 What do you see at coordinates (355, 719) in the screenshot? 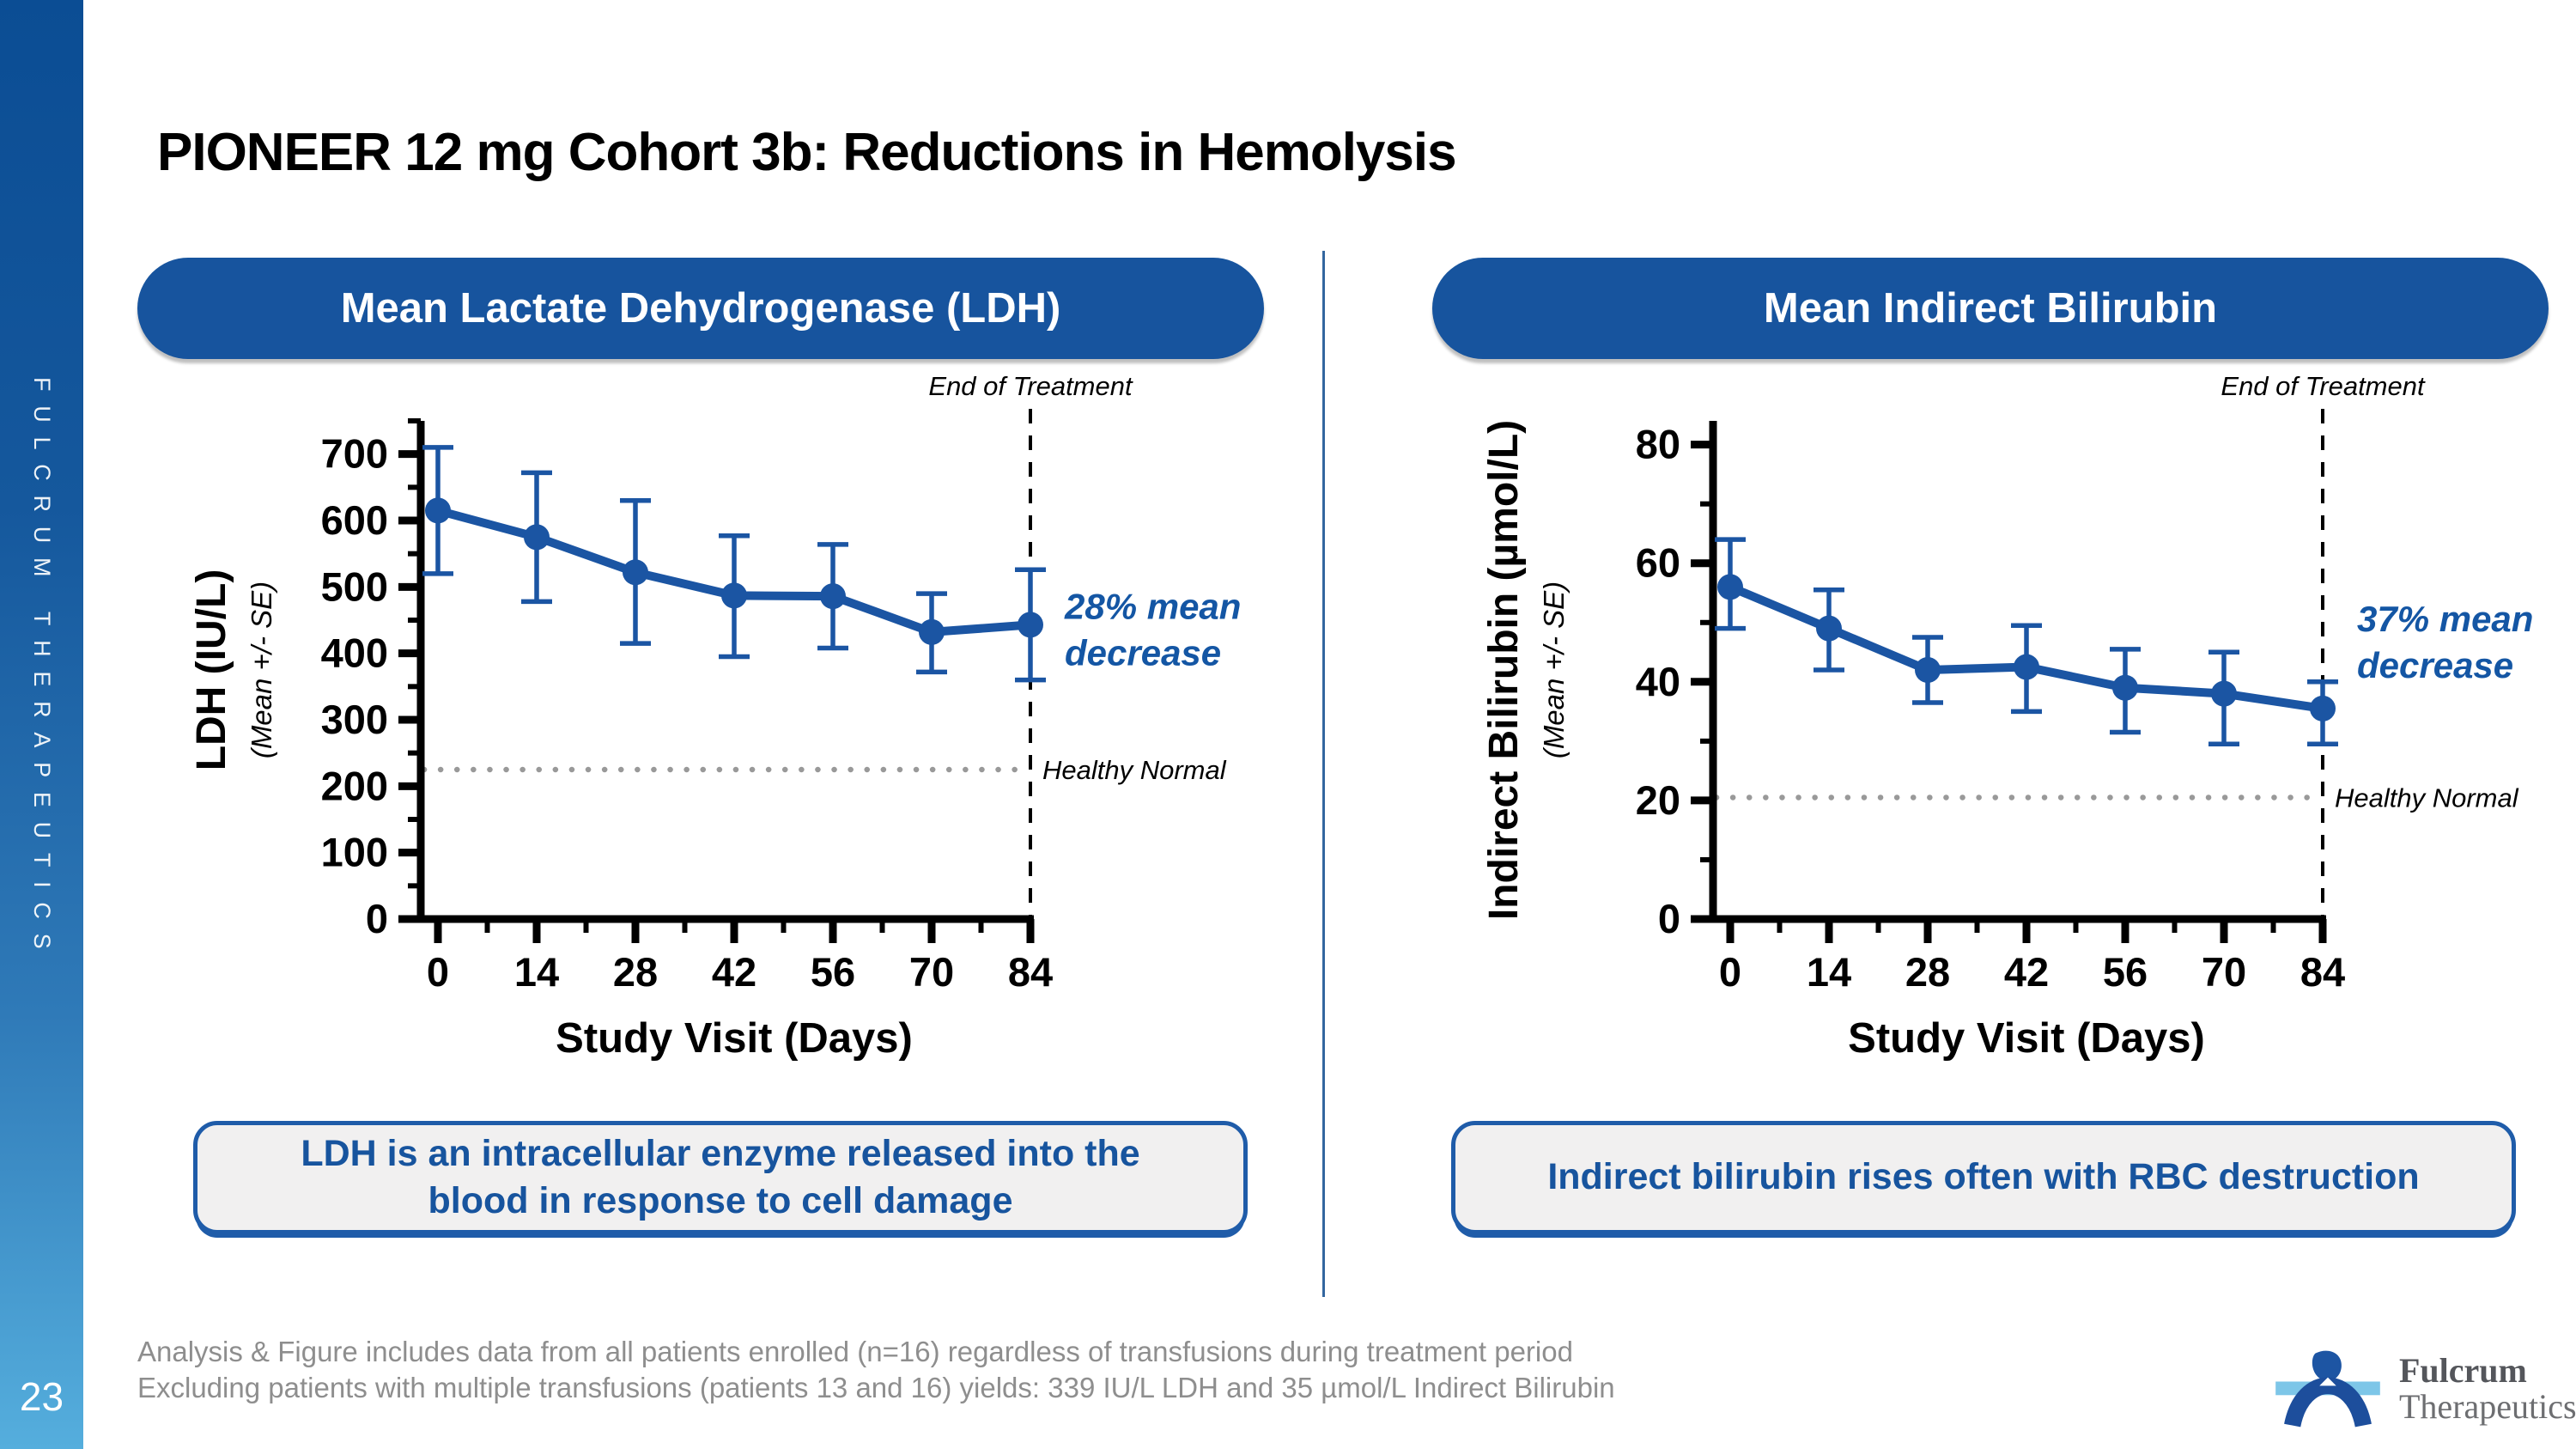
I see `svg-text: 300` at bounding box center [355, 719].